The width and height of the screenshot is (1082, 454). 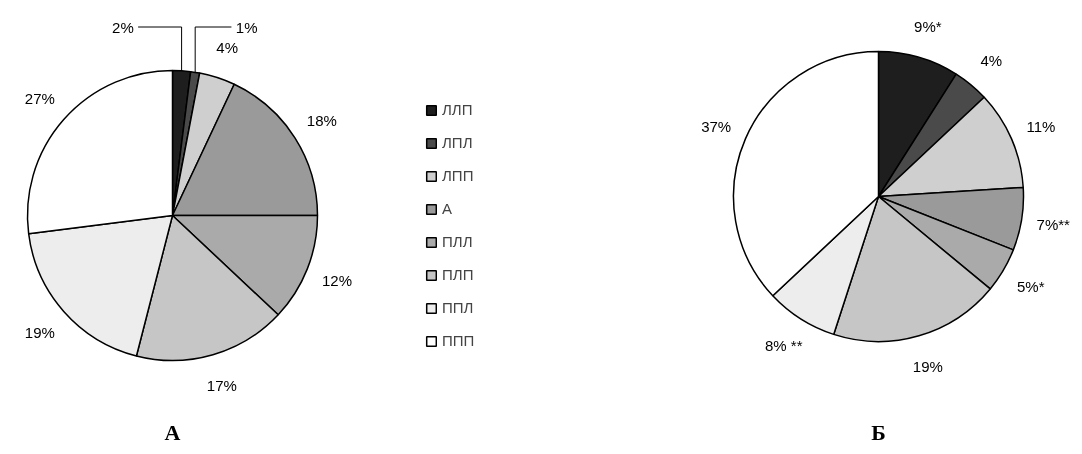 I want to click on data-label: 27%, so click(x=39, y=99).